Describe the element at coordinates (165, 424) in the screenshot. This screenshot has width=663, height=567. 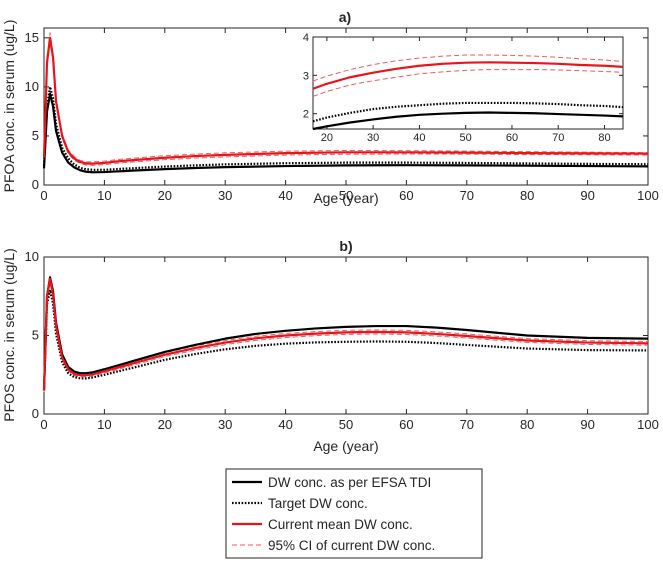
I see `panel-b-xtick-label-20: 20` at that location.